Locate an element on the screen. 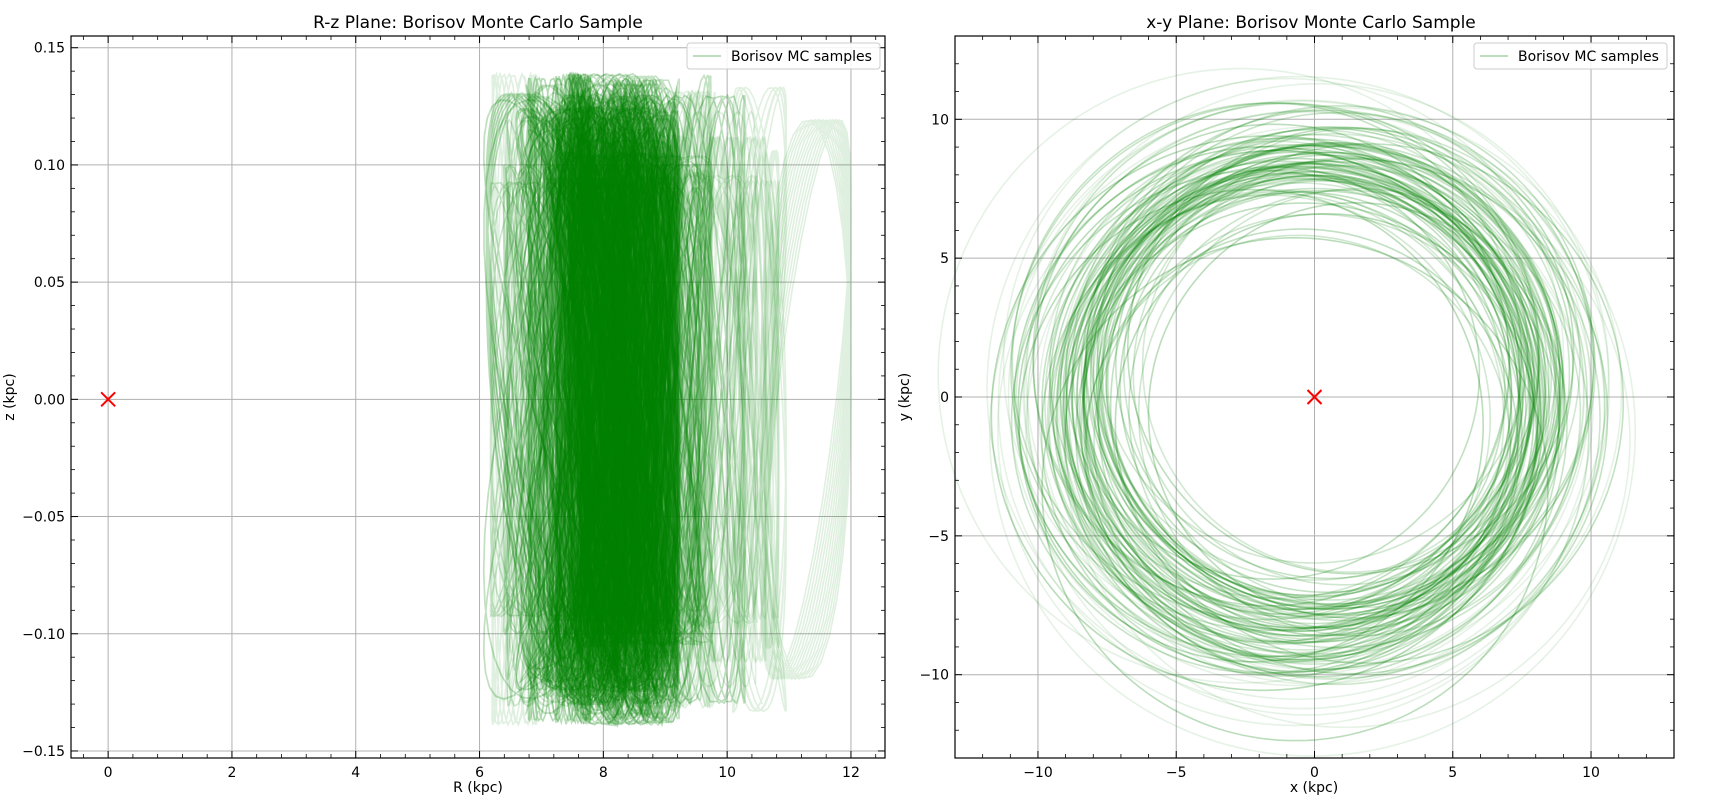  origin-marker-stroke is located at coordinates (1314, 397).